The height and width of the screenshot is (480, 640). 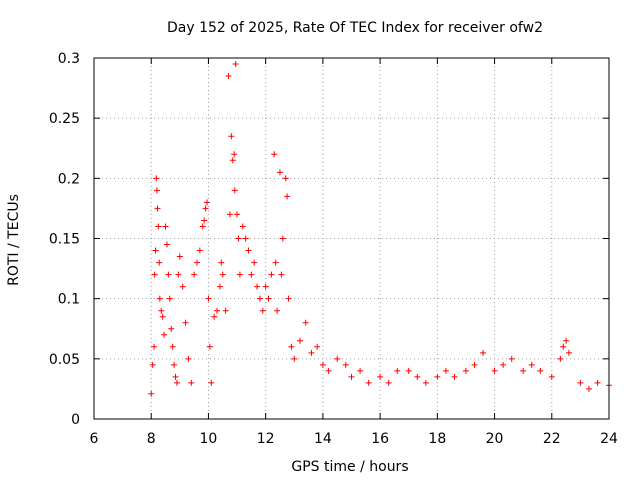 I want to click on x-tick-label: 18, so click(x=437, y=439).